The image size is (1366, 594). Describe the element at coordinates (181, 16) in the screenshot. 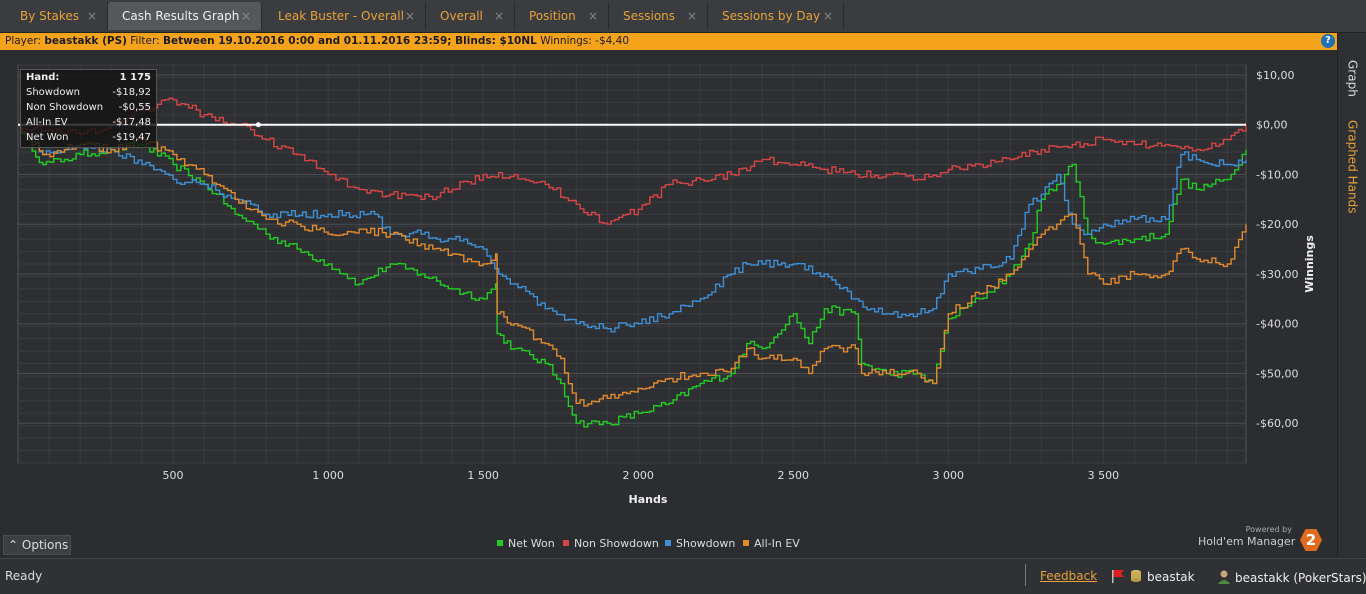

I see `tab-label: Cash Results Graph` at that location.